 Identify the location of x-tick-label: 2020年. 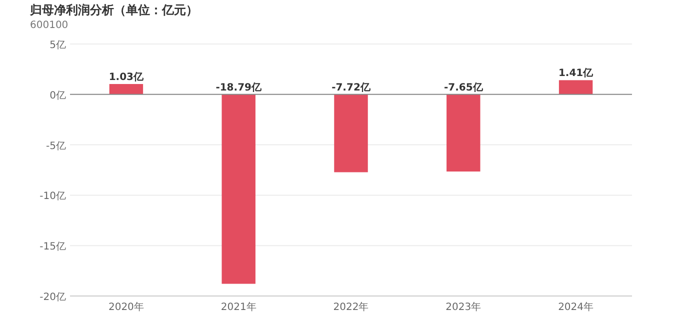
(126, 307).